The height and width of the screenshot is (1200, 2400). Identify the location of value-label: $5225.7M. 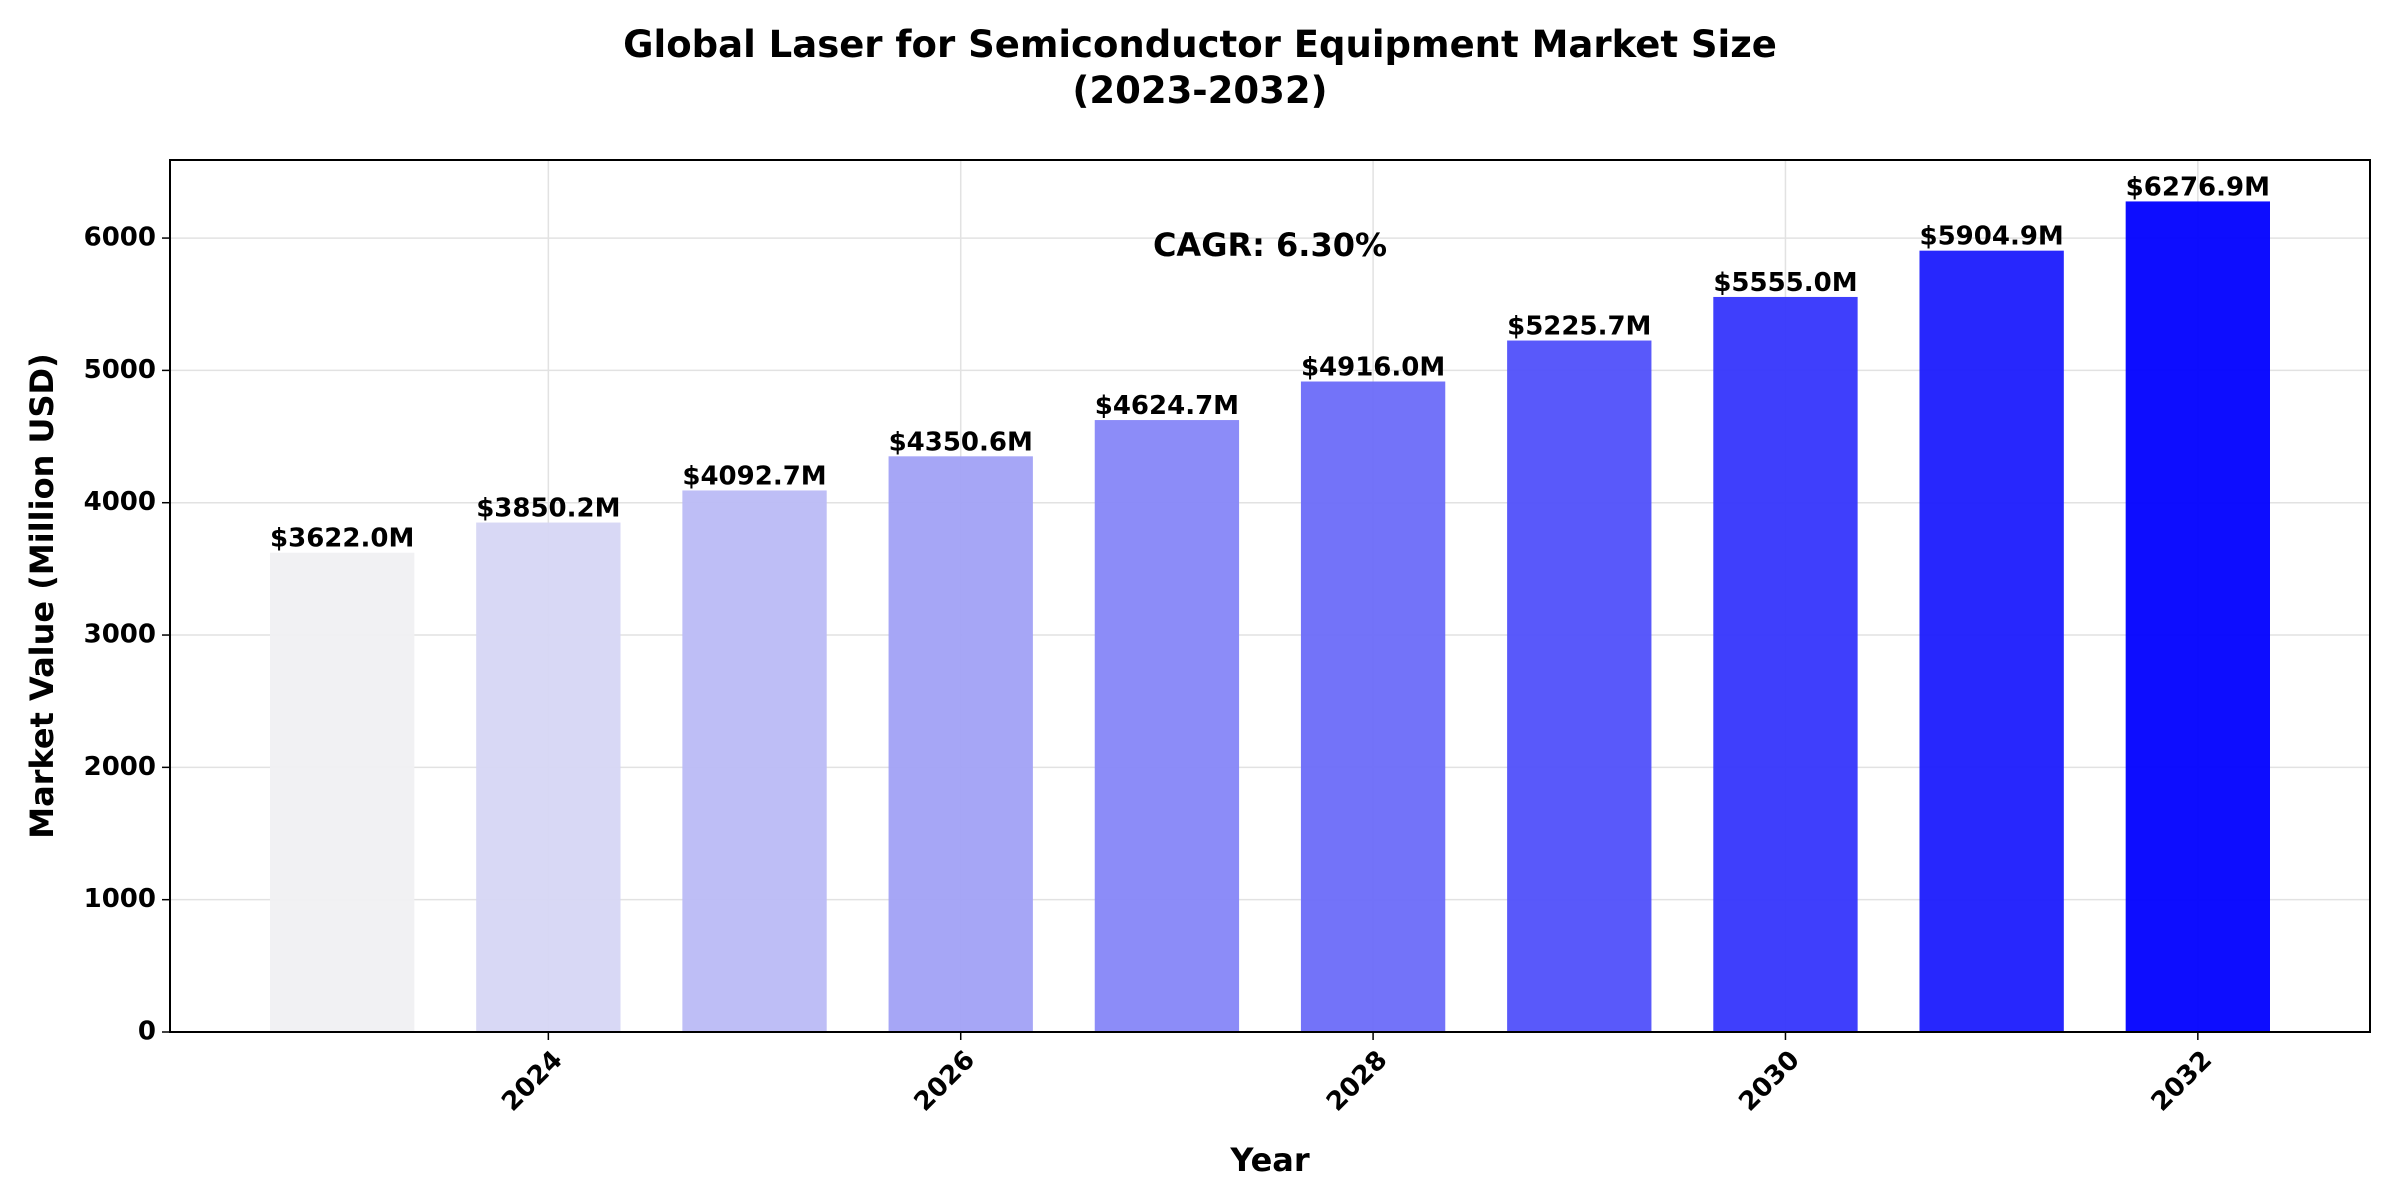
(1579, 327).